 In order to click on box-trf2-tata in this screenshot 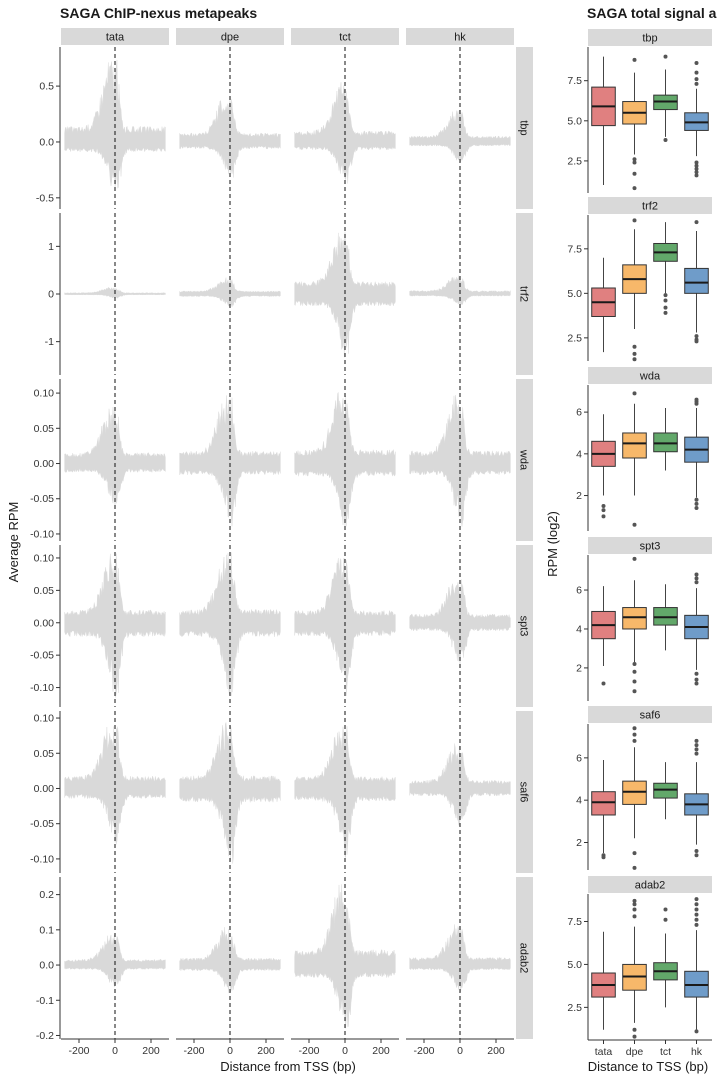, I will do `click(603, 305)`.